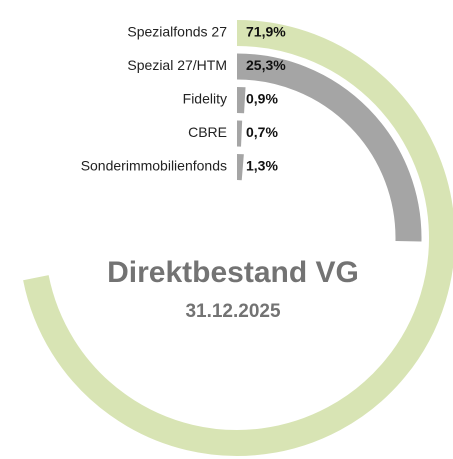  Describe the element at coordinates (207, 132) in the screenshot. I see `category-label: CBRE` at that location.